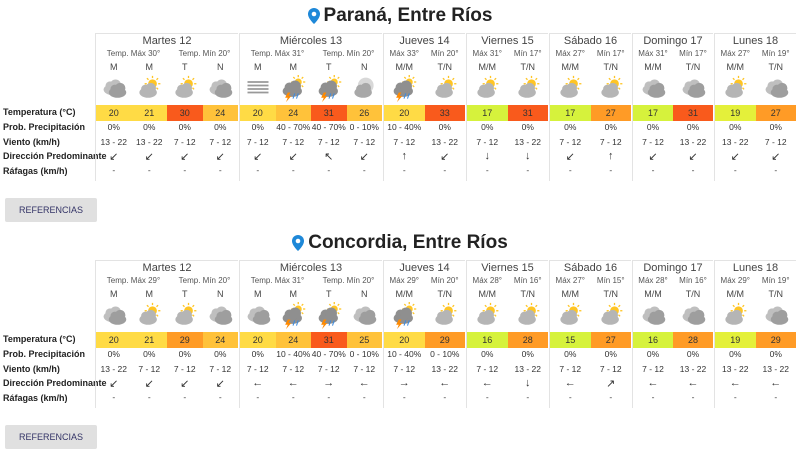  I want to click on temp-min: Temp. Mín 20°, so click(204, 53).